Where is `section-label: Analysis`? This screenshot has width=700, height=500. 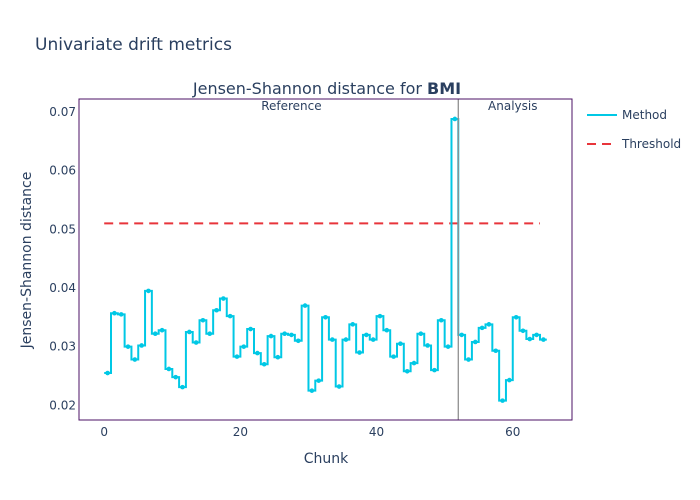 section-label: Analysis is located at coordinates (512, 106).